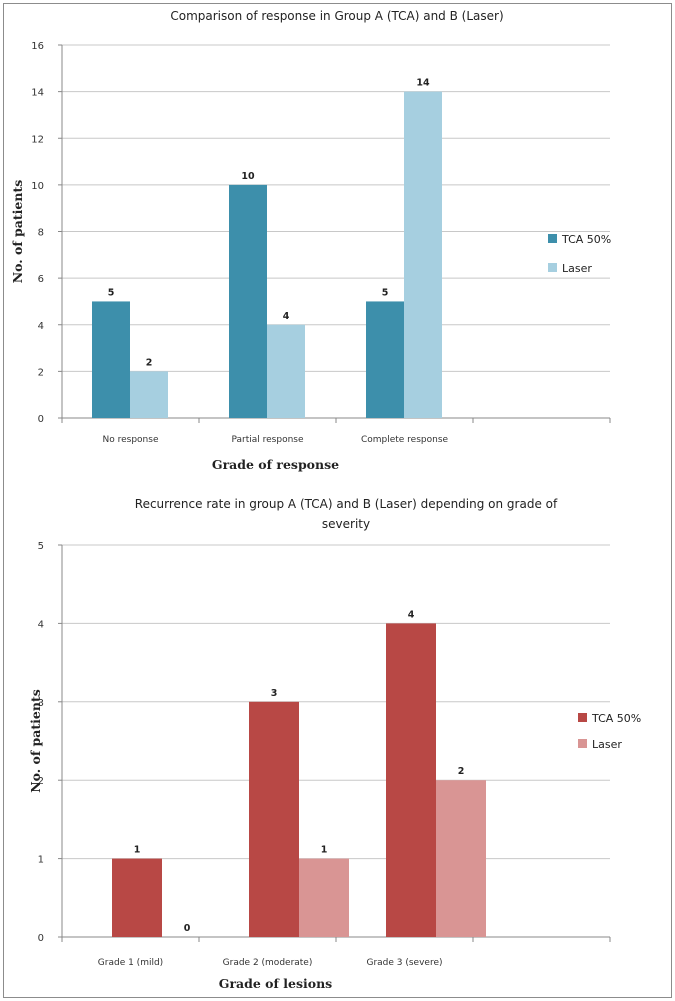  I want to click on y-tick-label: 8, so click(41, 233).